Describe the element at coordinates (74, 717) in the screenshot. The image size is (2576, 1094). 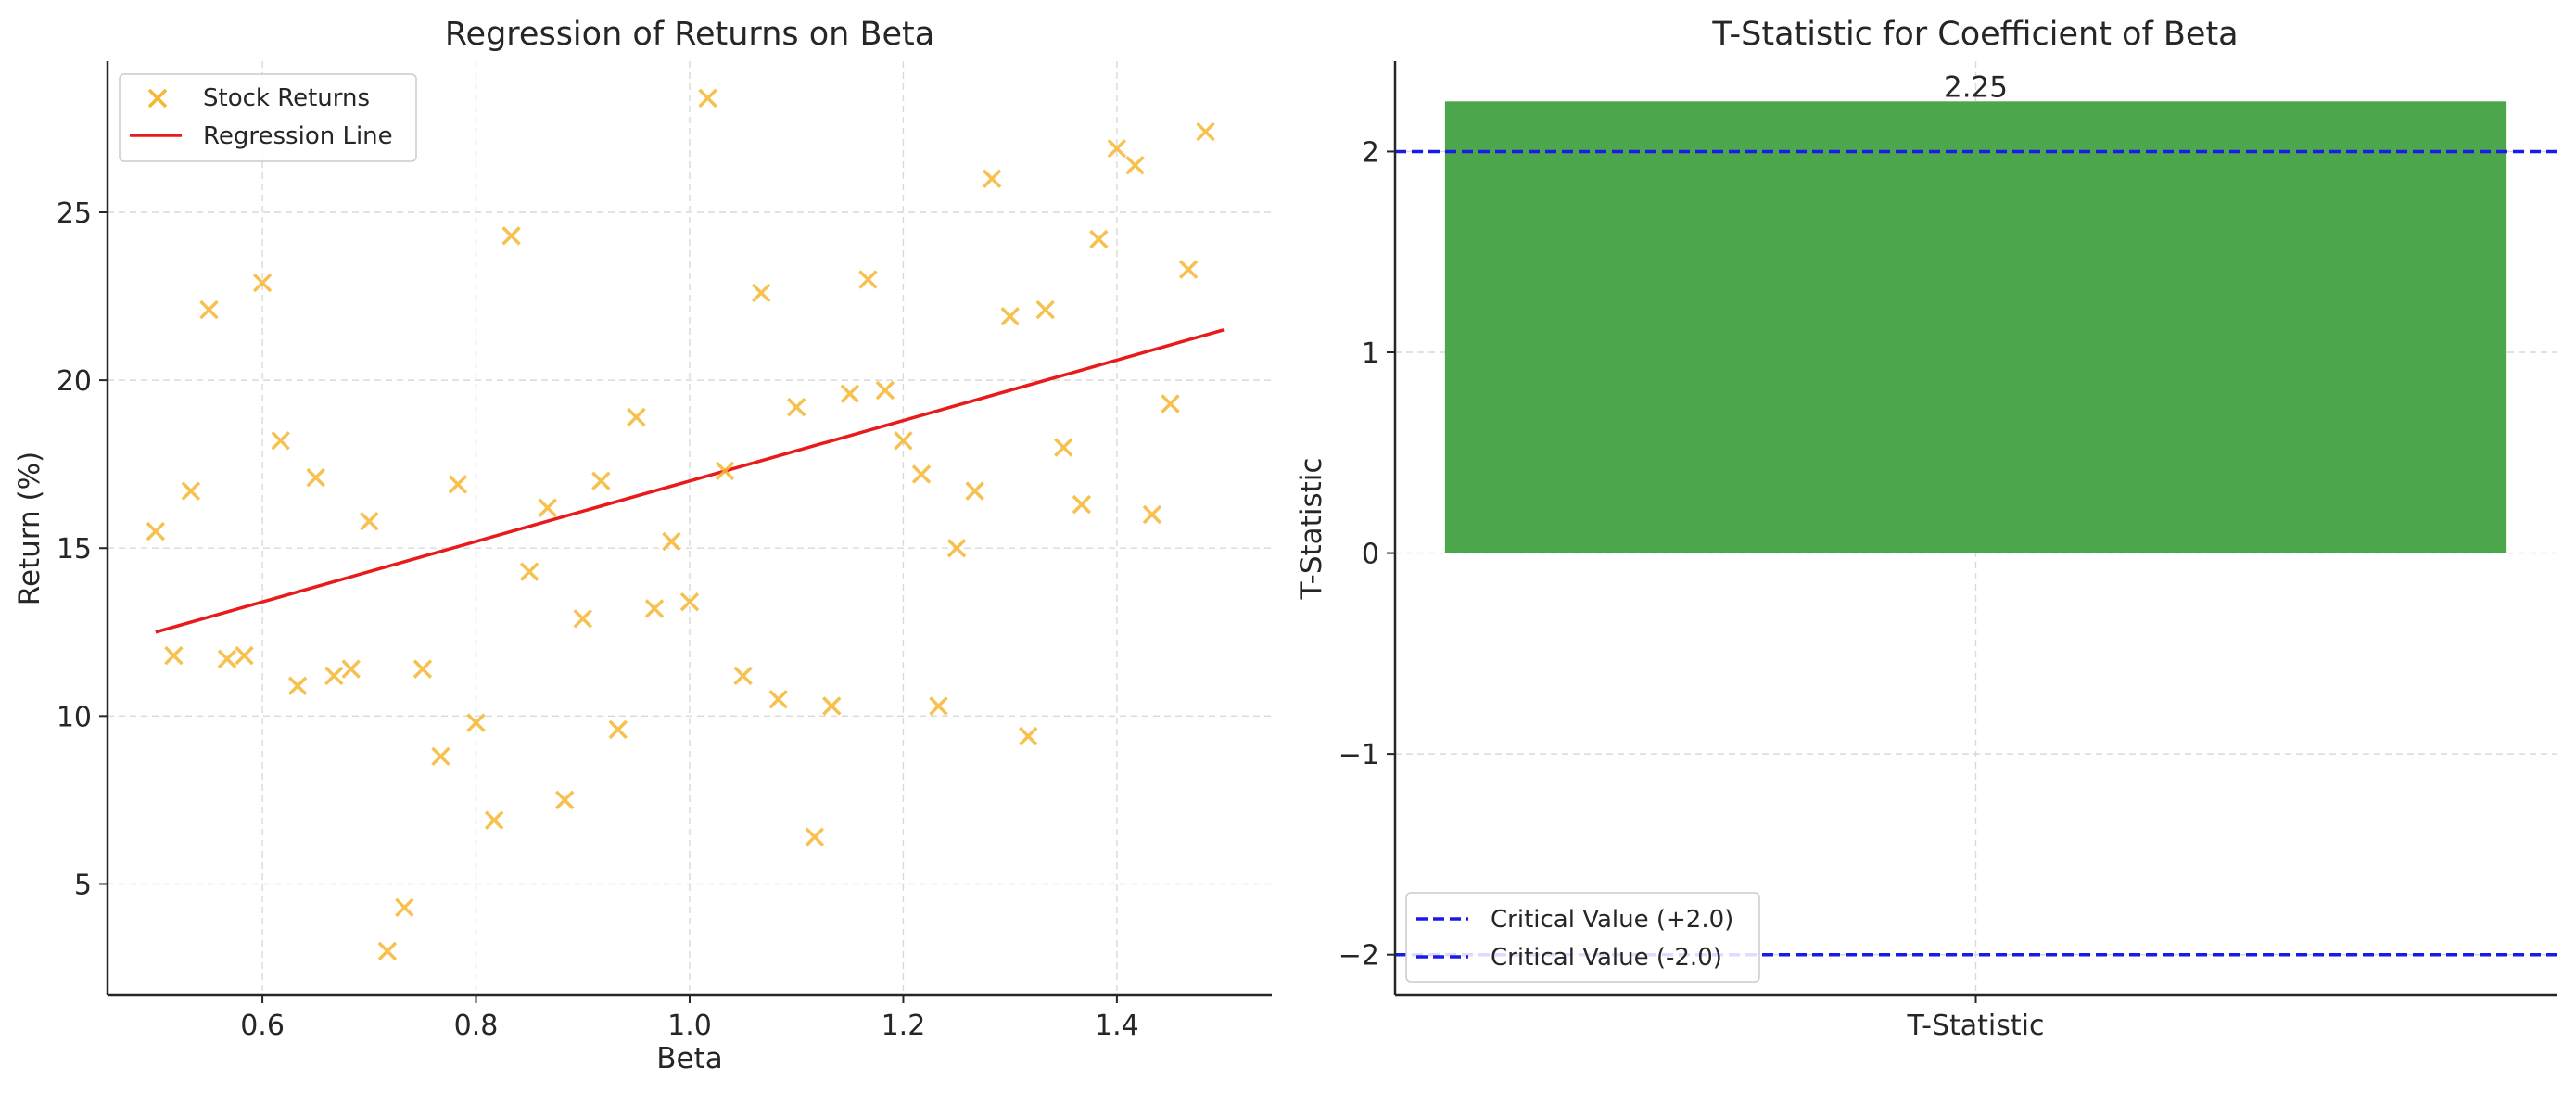
I see `y-tick-label: 10` at that location.